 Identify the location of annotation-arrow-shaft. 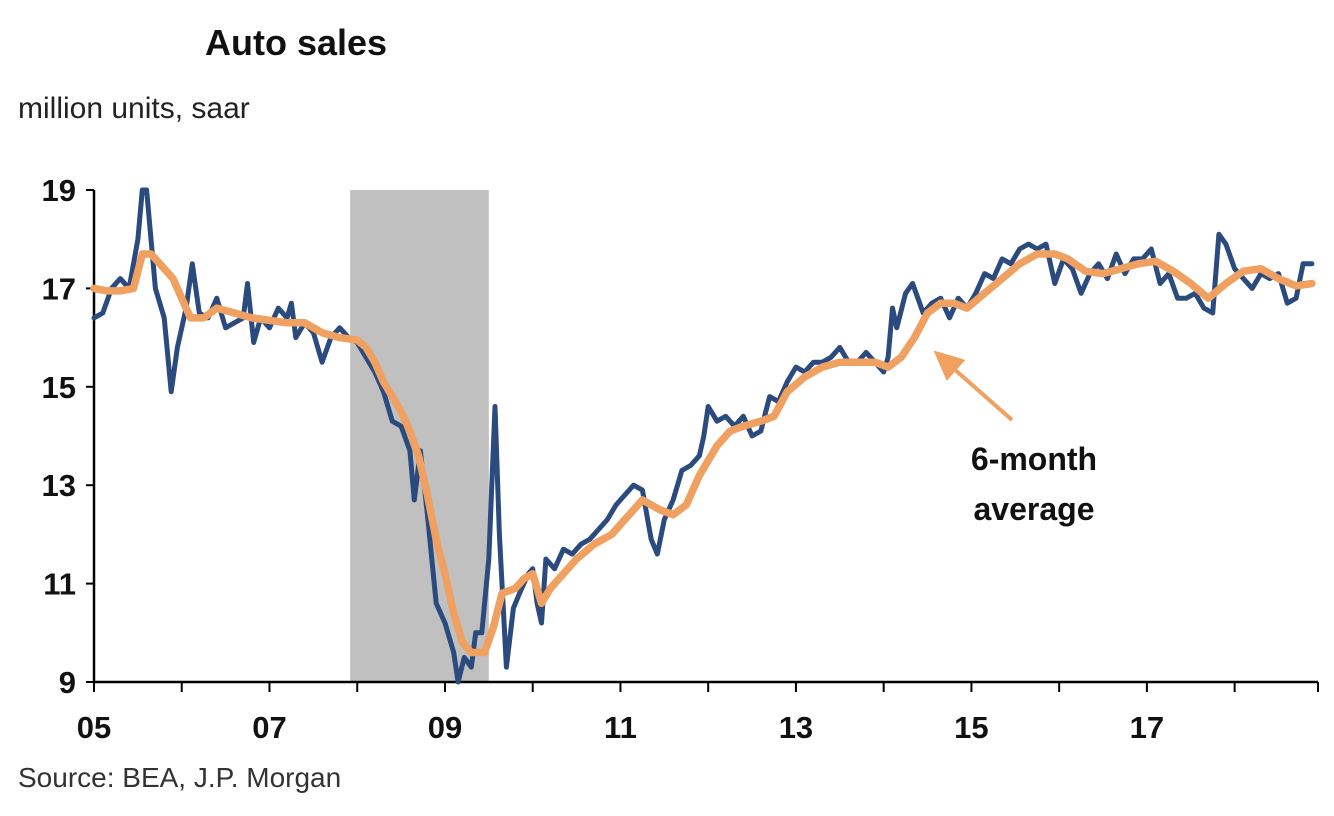
(983, 394).